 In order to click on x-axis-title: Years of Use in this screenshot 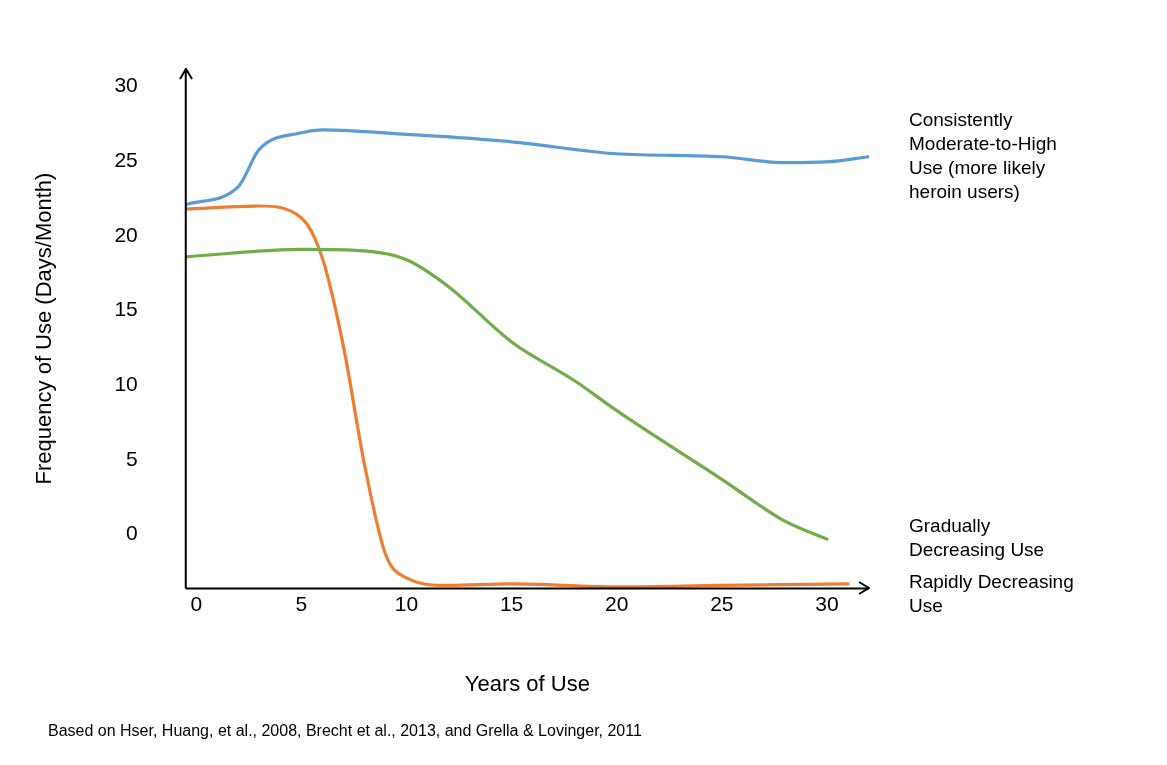, I will do `click(527, 683)`.